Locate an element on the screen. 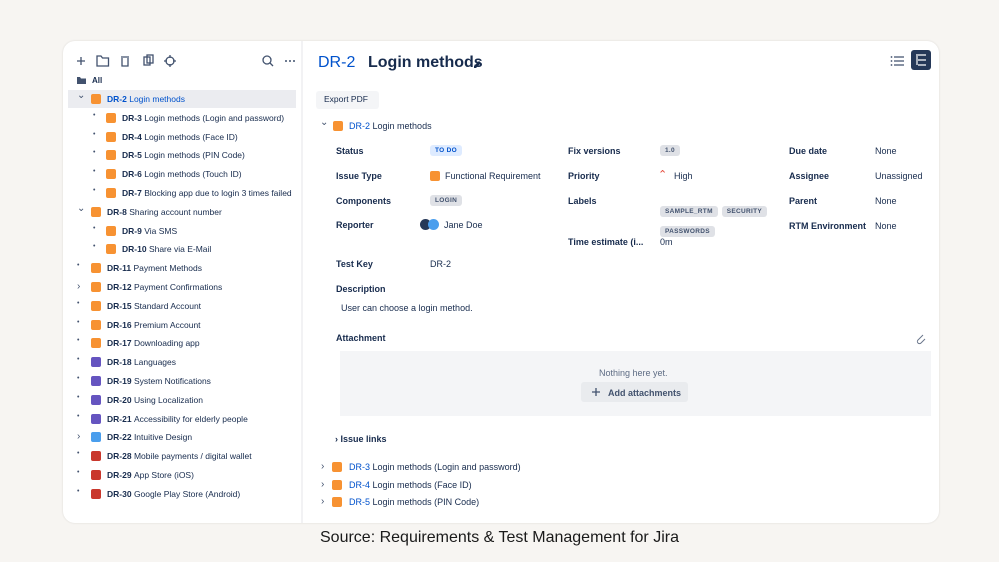 This screenshot has height=562, width=999. link-key: DR-3 is located at coordinates (360, 467).